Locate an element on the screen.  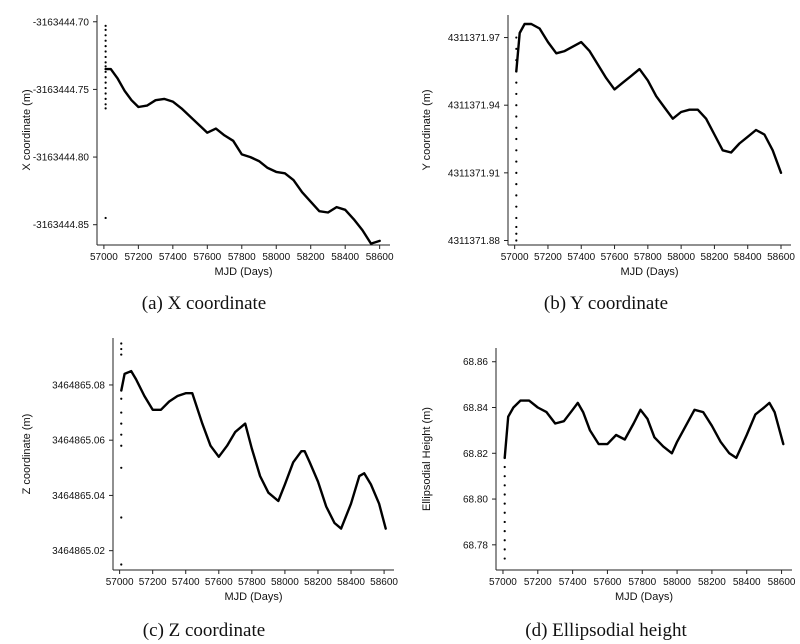
caption-a: (a) X coordinate is located at coordinates (204, 303).